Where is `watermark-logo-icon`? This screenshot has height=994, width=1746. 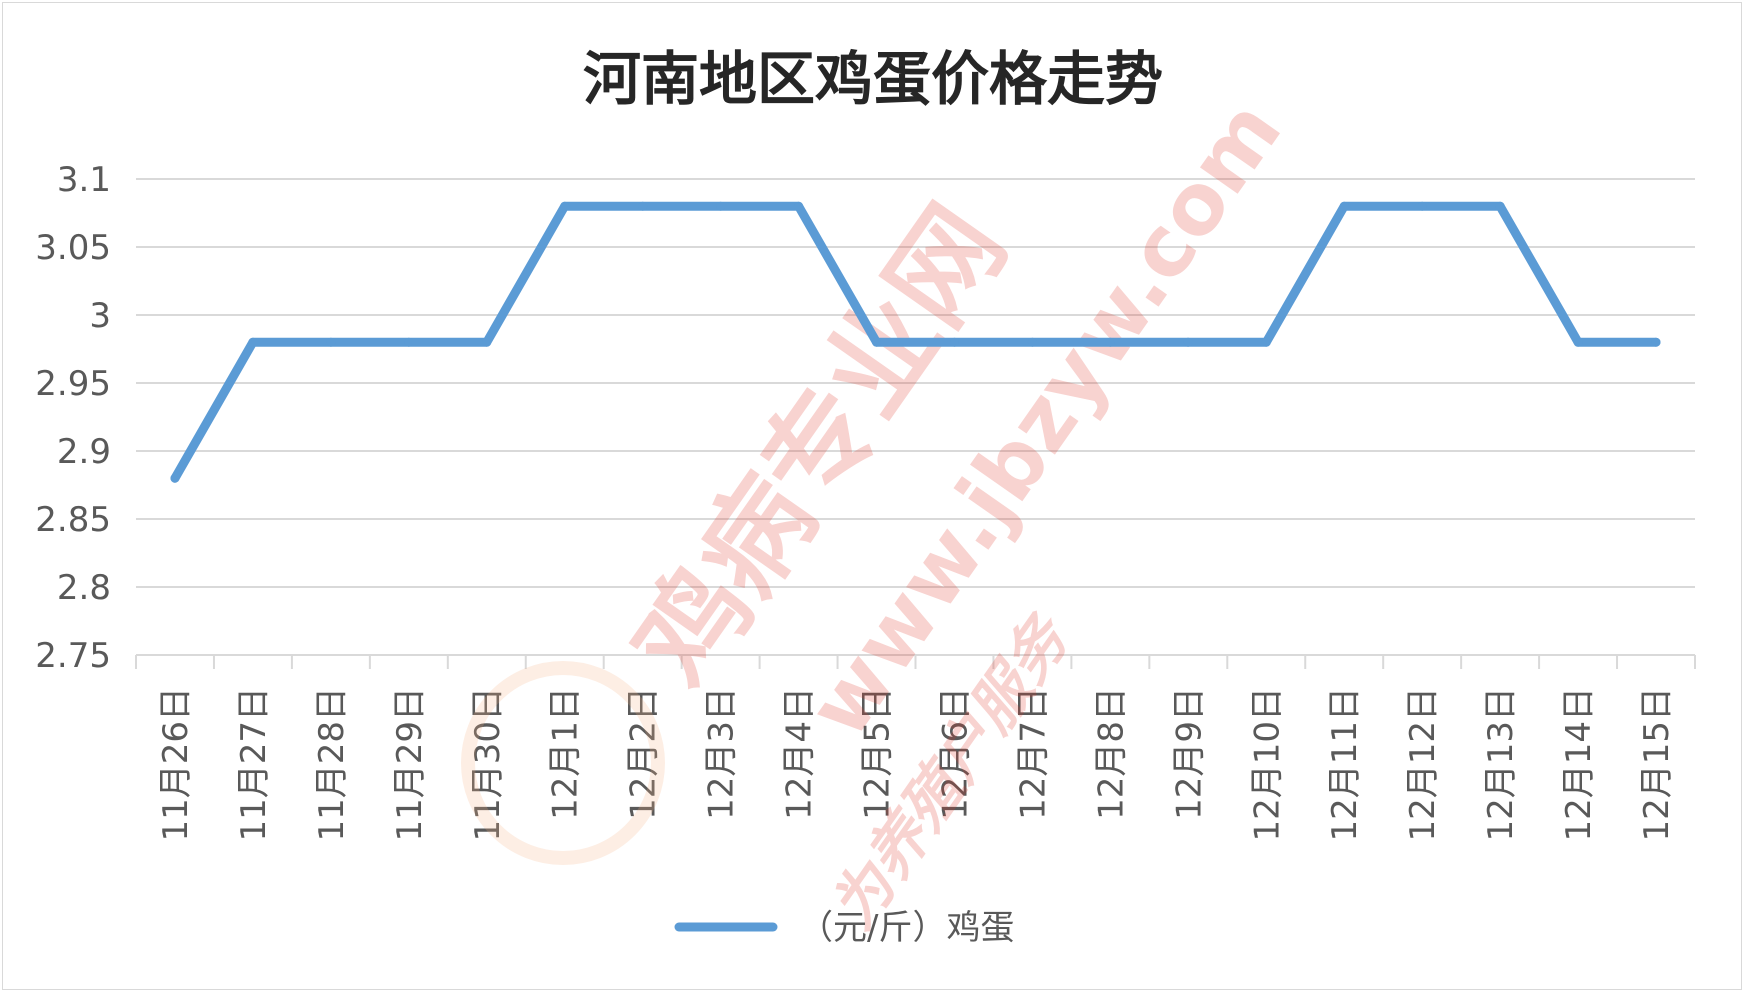 watermark-logo-icon is located at coordinates (563, 763).